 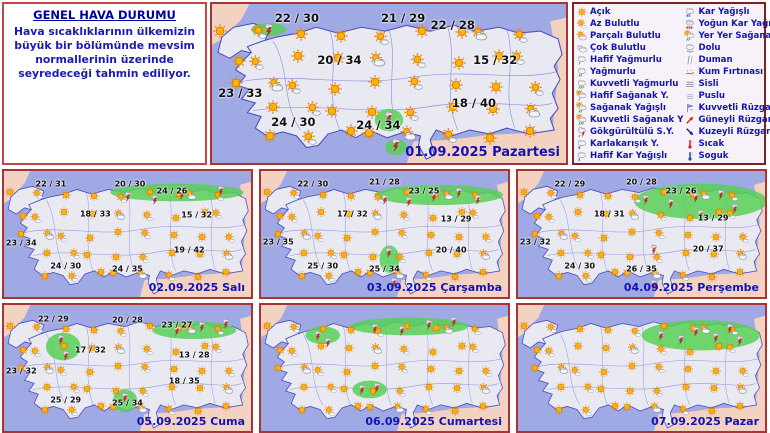 What do you see at coordinates (689, 36) in the screenshot?
I see `scattered-shower-icon` at bounding box center [689, 36].